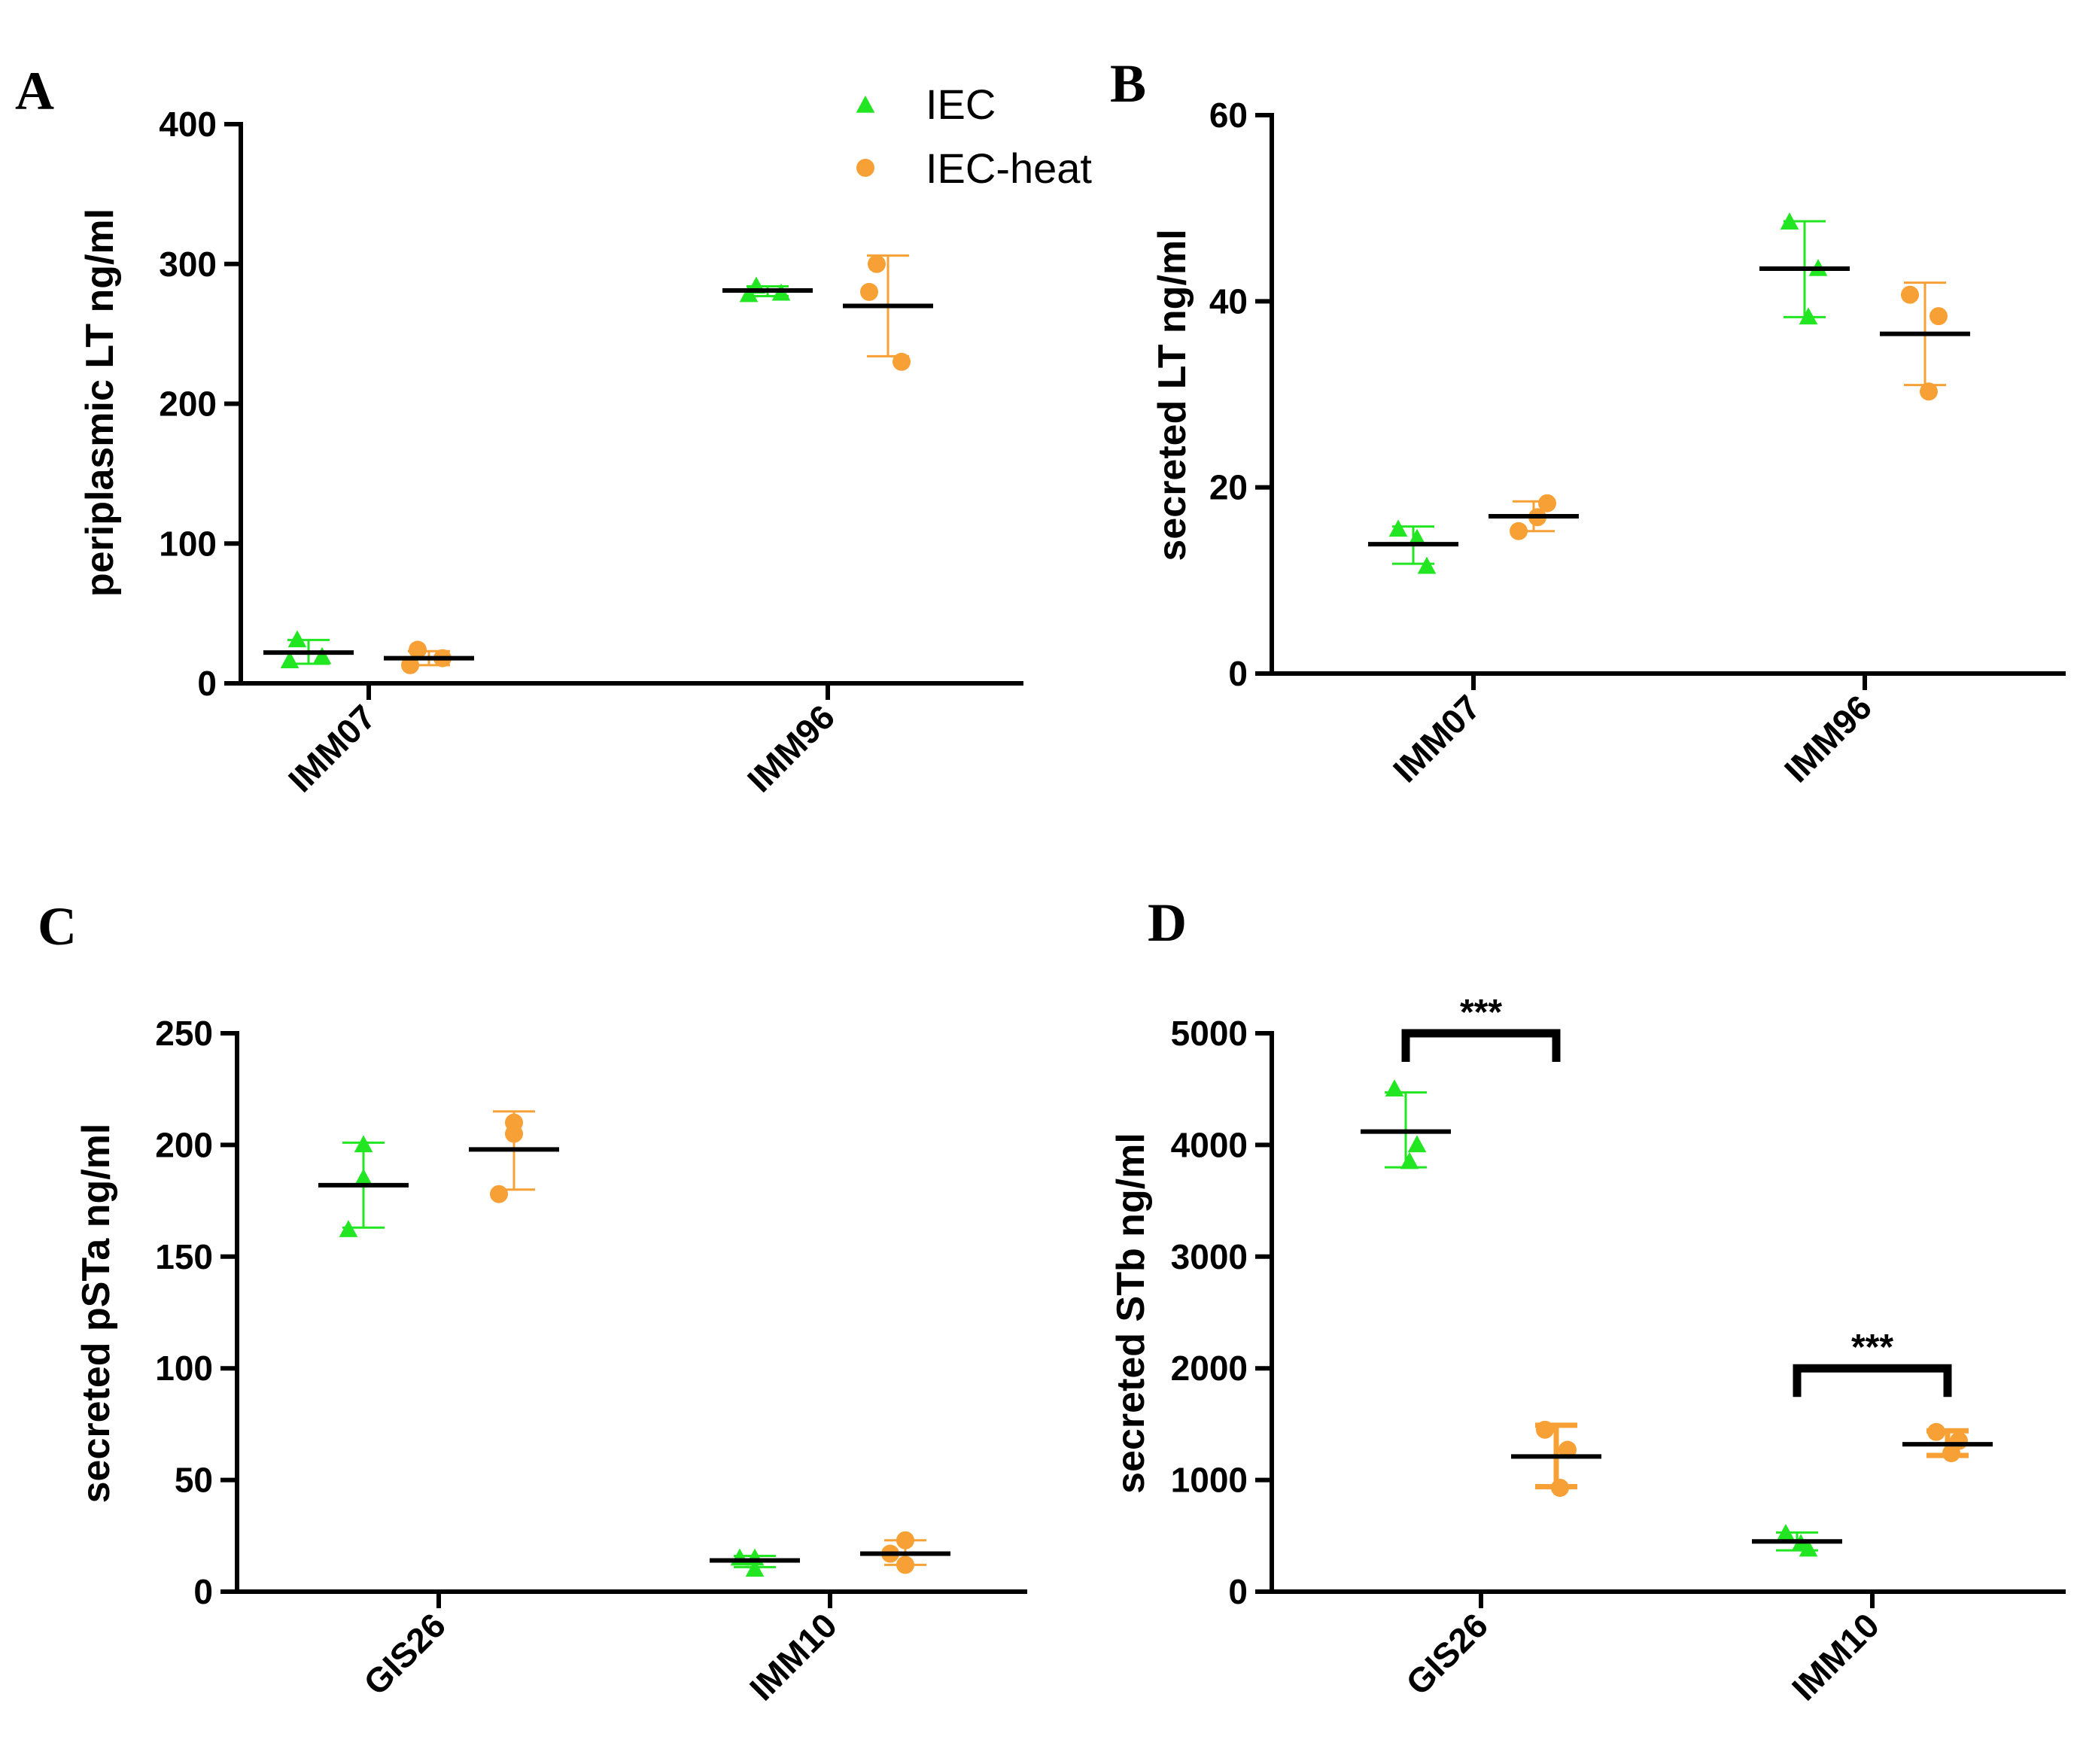  What do you see at coordinates (1481, 1045) in the screenshot?
I see `significance-bracket-gis26` at bounding box center [1481, 1045].